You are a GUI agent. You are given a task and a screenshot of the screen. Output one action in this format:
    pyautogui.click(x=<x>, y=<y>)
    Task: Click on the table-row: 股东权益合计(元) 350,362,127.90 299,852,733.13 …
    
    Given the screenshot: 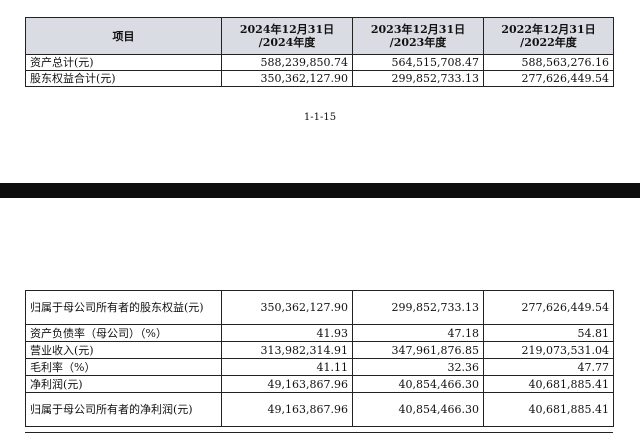 What is the action you would take?
    pyautogui.click(x=319, y=78)
    